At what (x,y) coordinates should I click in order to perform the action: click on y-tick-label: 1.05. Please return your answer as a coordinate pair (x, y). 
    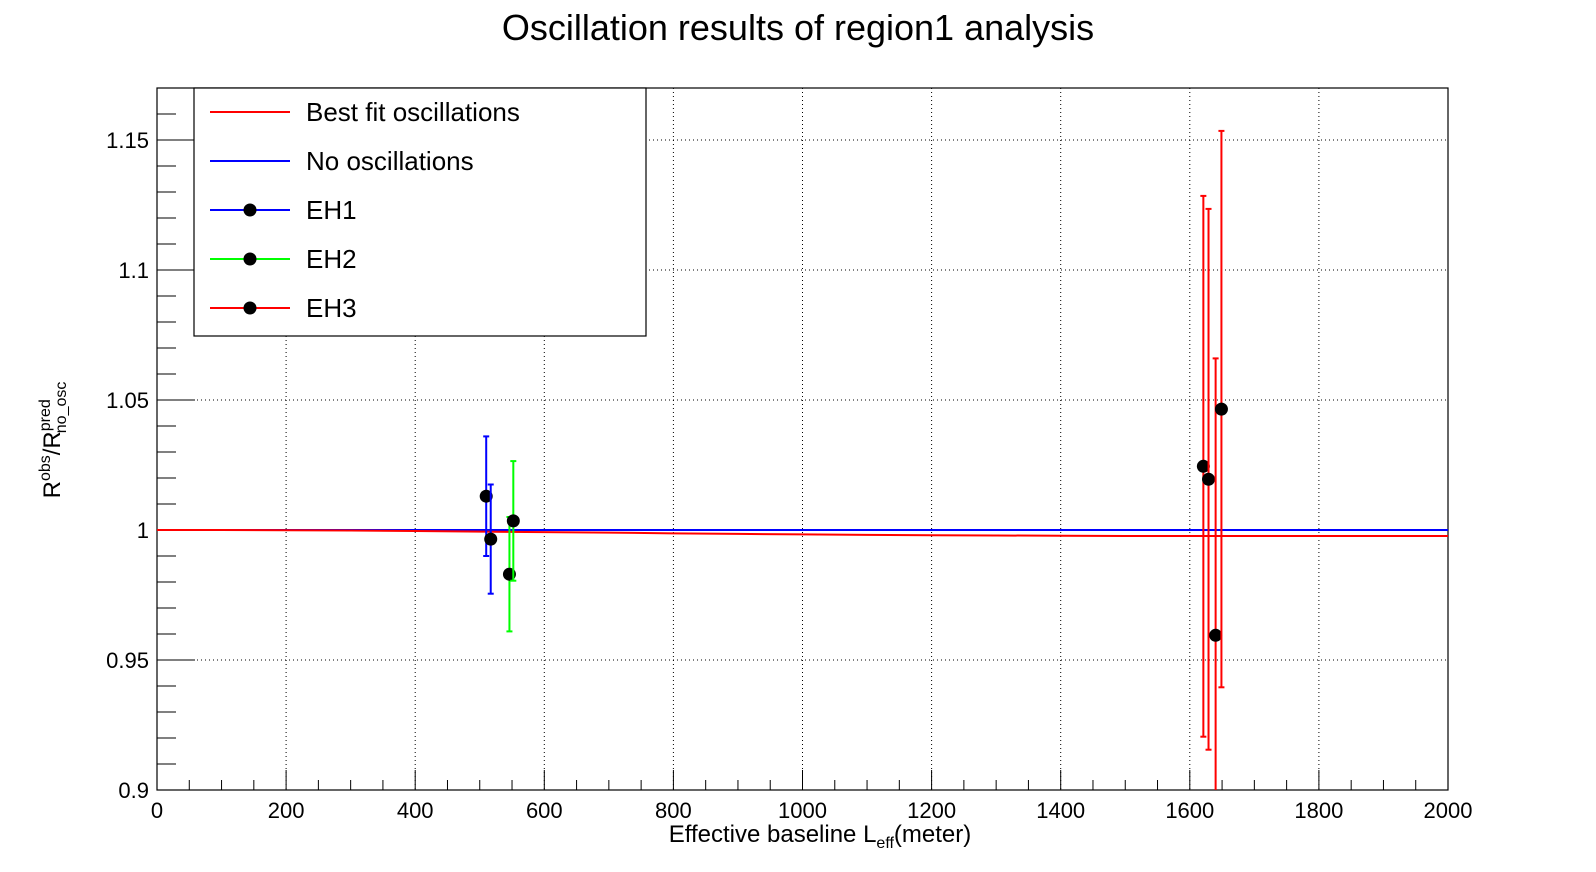
    Looking at the image, I should click on (127, 400).